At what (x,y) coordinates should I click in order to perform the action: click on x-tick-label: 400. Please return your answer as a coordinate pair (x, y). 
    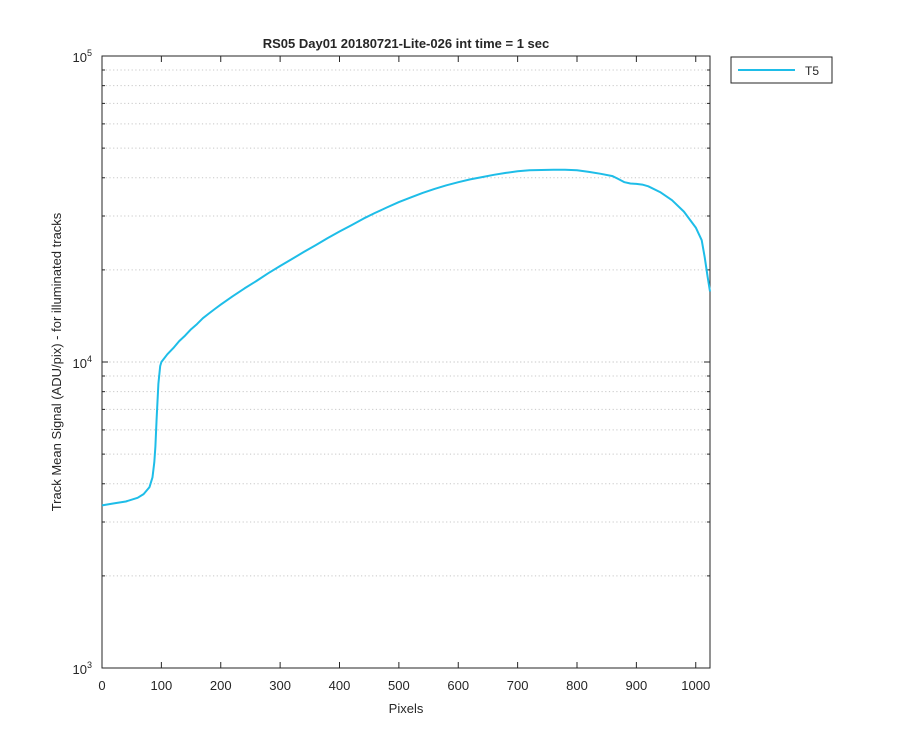
    Looking at the image, I should click on (340, 685).